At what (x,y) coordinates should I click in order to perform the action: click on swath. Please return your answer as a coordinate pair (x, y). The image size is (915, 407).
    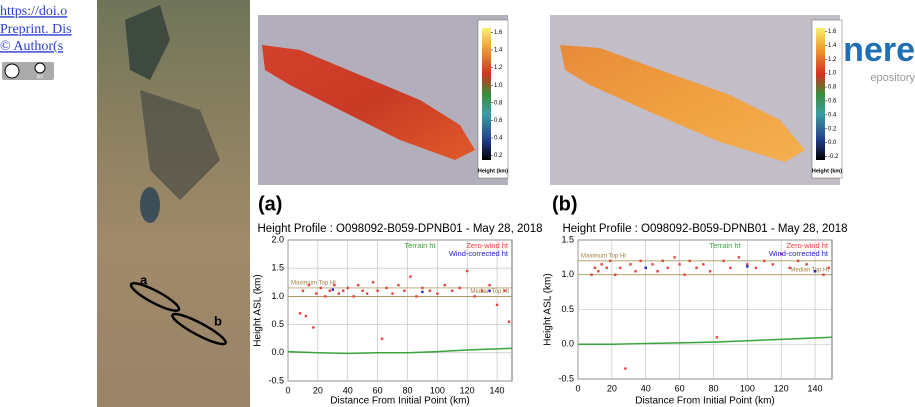
    Looking at the image, I should click on (682, 103).